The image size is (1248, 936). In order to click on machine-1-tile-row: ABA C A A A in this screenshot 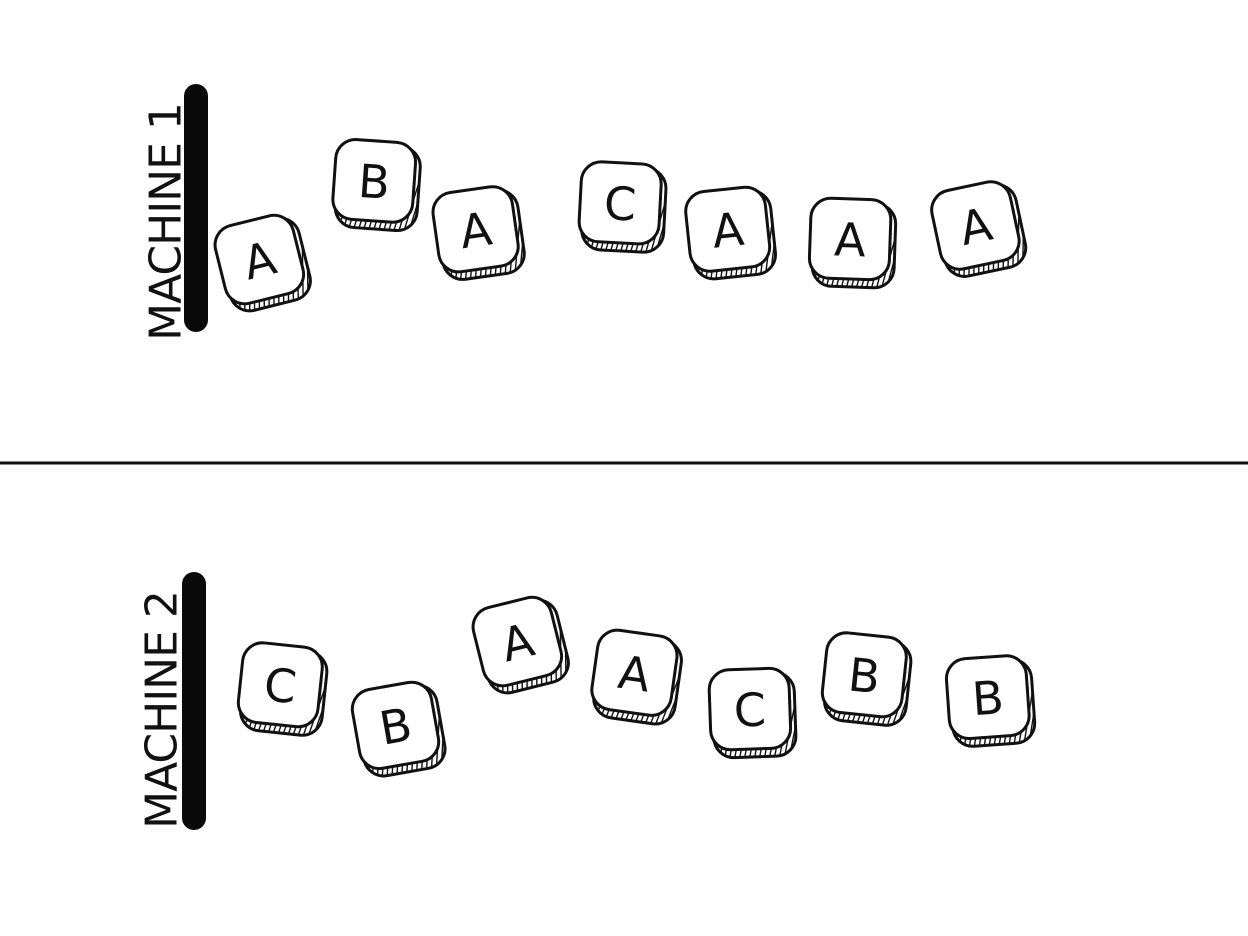, I will do `click(621, 227)`.